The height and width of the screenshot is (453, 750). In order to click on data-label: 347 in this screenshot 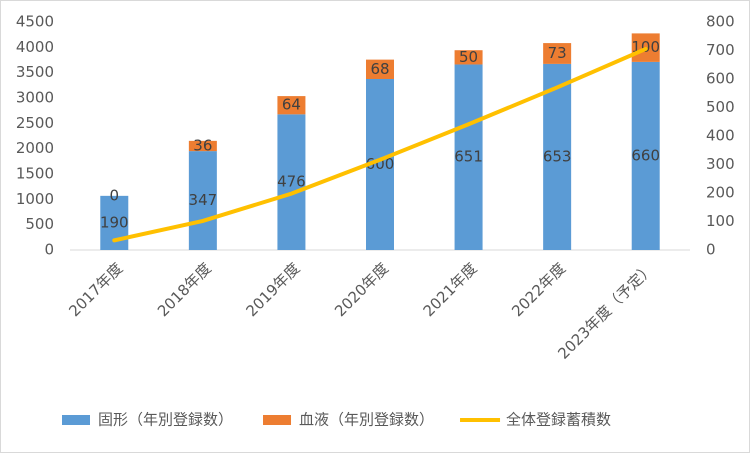, I will do `click(203, 200)`.